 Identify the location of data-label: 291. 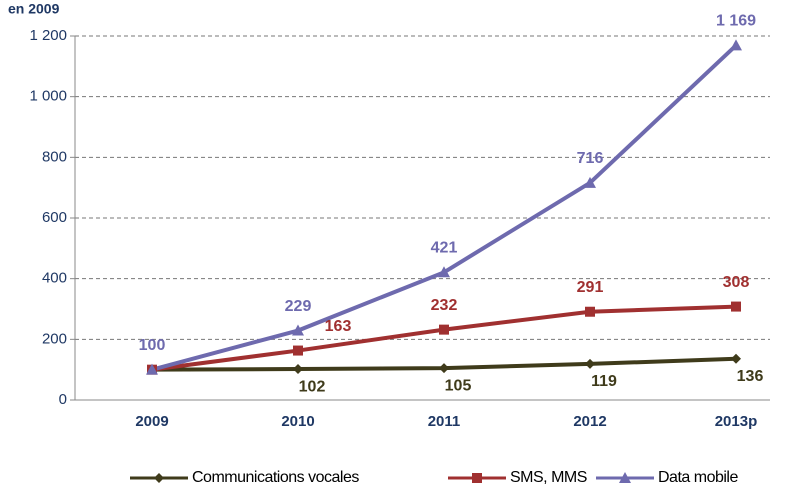
(590, 287).